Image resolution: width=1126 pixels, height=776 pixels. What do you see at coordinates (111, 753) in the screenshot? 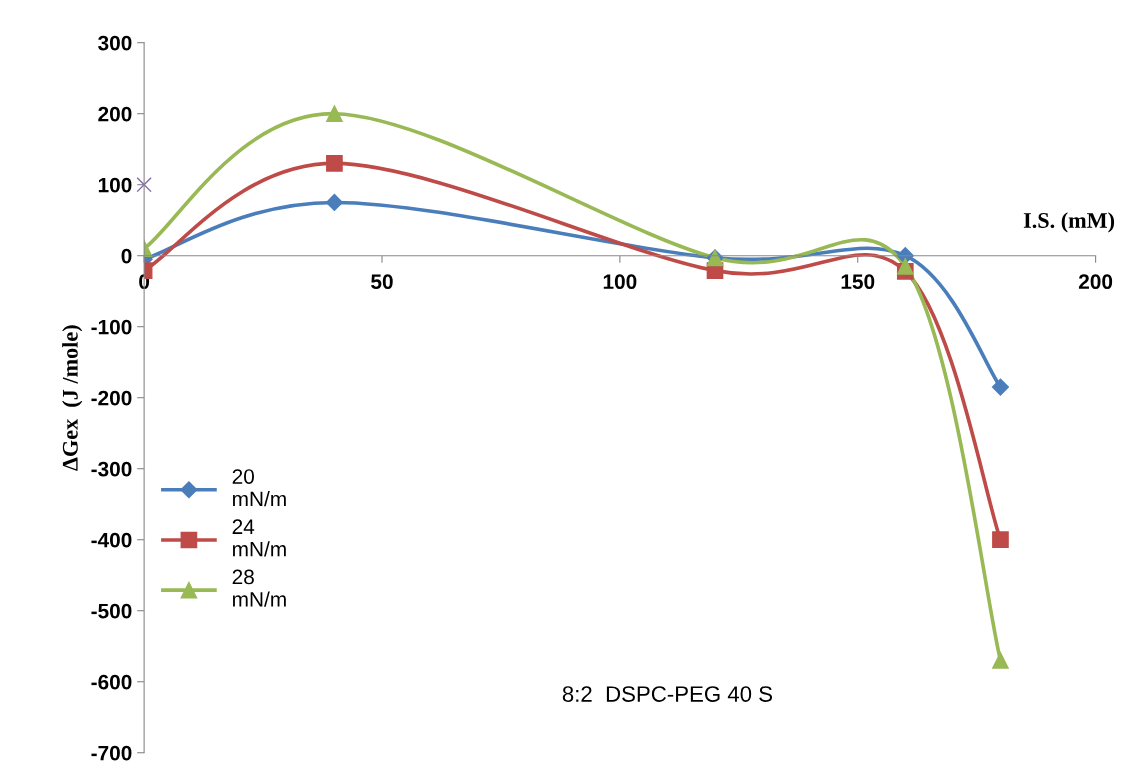
I see `y-tick-label: -700` at bounding box center [111, 753].